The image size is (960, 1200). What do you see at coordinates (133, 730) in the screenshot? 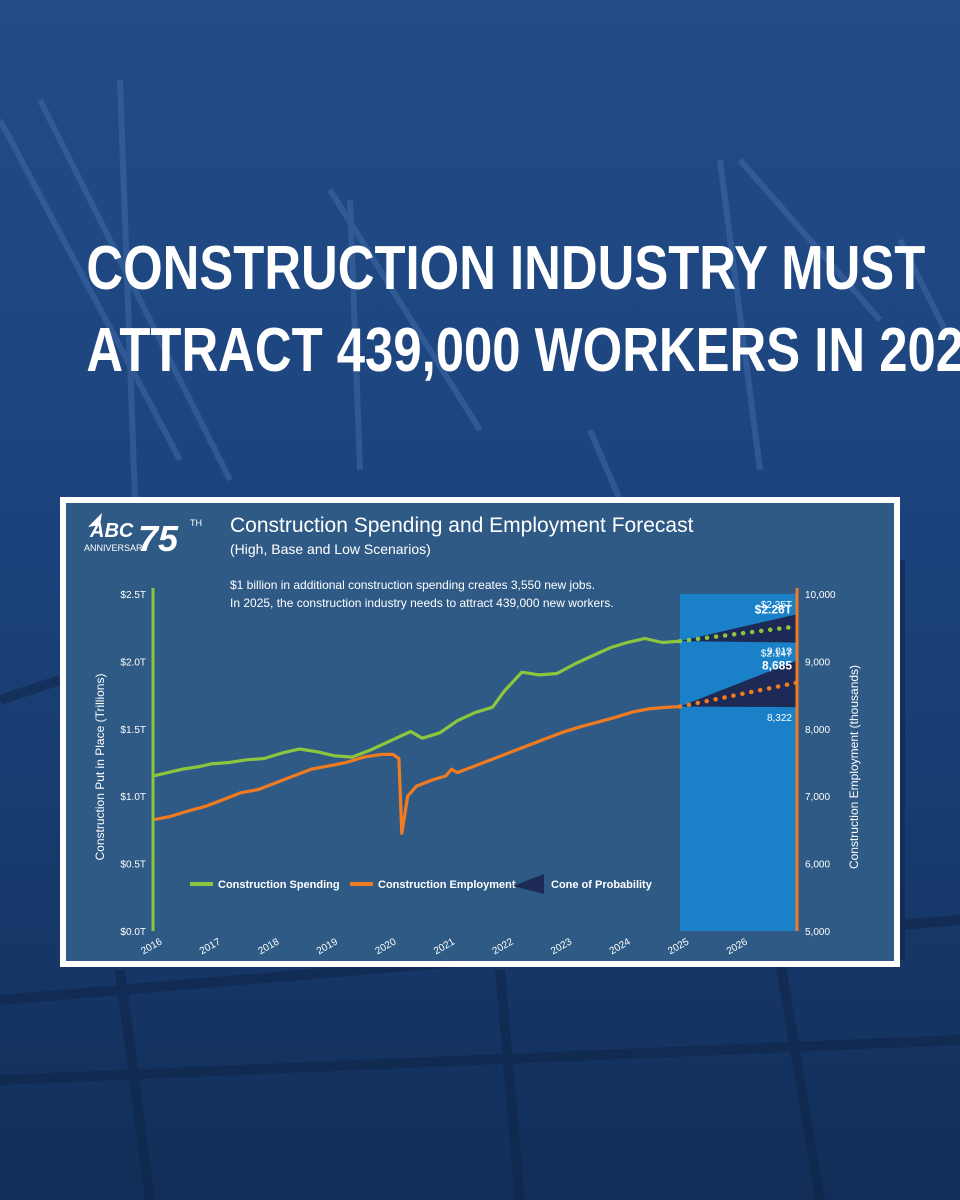
I see `y-left-tick-label: $1.5T` at bounding box center [133, 730].